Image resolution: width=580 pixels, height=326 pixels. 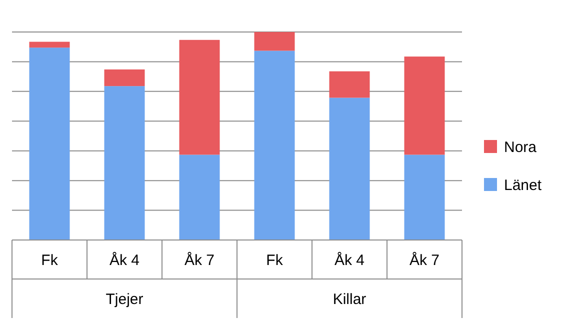 What do you see at coordinates (125, 299) in the screenshot?
I see `text: Tjejer` at bounding box center [125, 299].